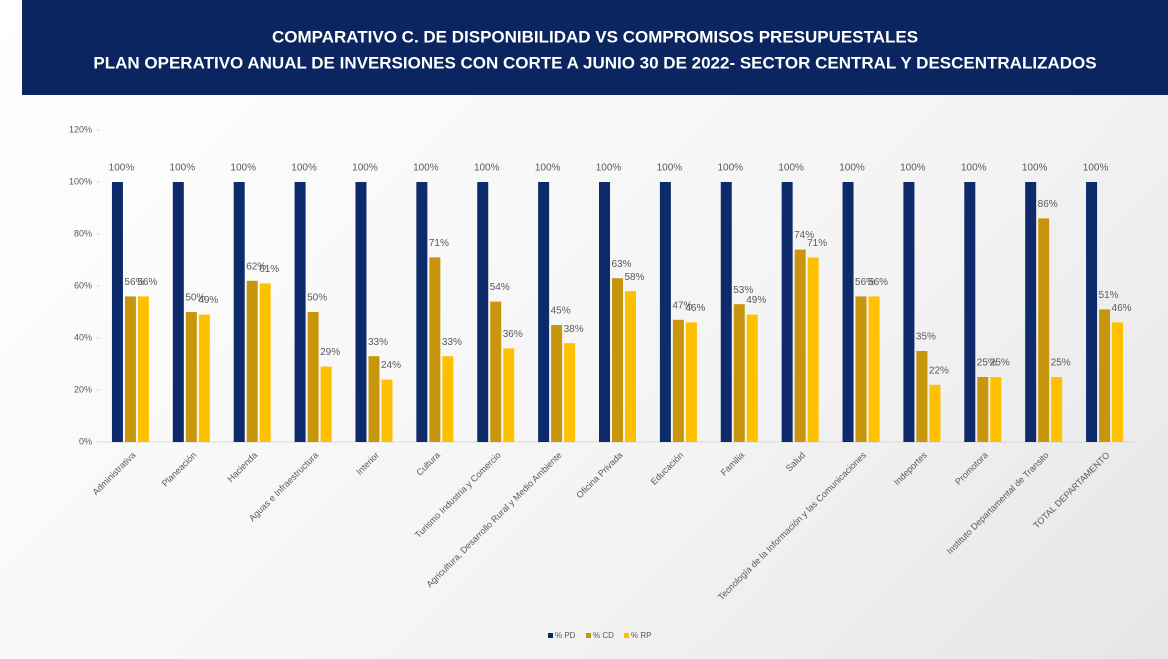  I want to click on x-tick-label: Promotora, so click(971, 468).